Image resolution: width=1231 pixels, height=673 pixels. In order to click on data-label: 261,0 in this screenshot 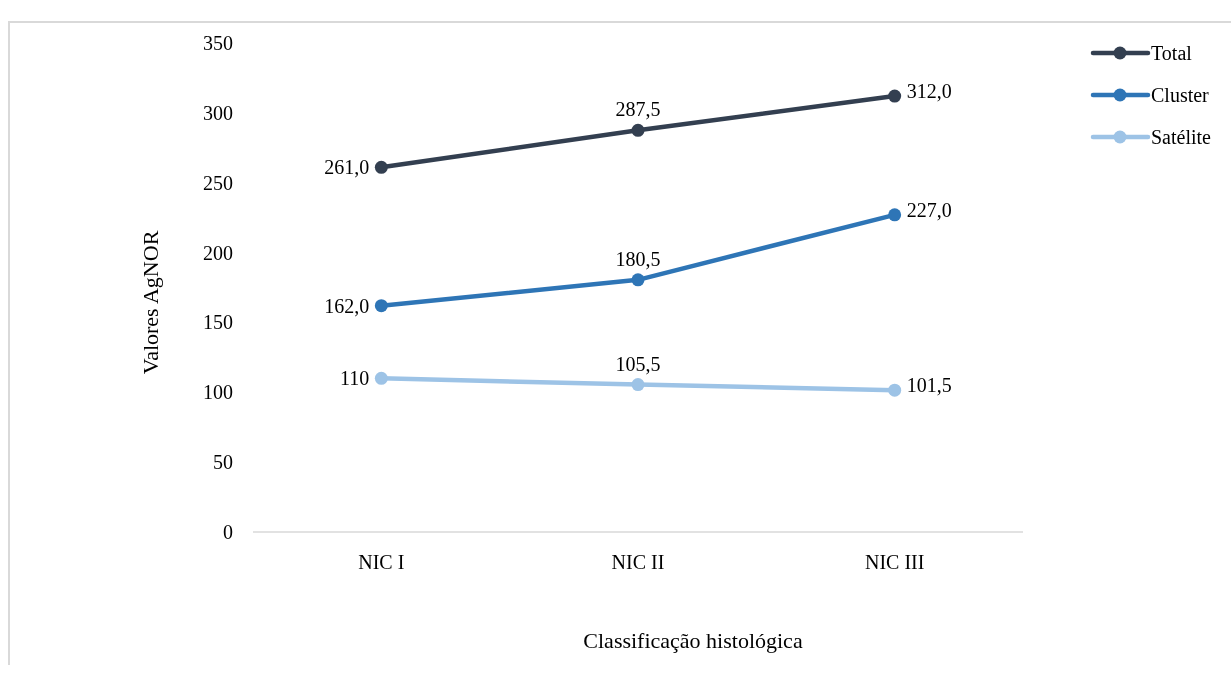, I will do `click(347, 167)`.